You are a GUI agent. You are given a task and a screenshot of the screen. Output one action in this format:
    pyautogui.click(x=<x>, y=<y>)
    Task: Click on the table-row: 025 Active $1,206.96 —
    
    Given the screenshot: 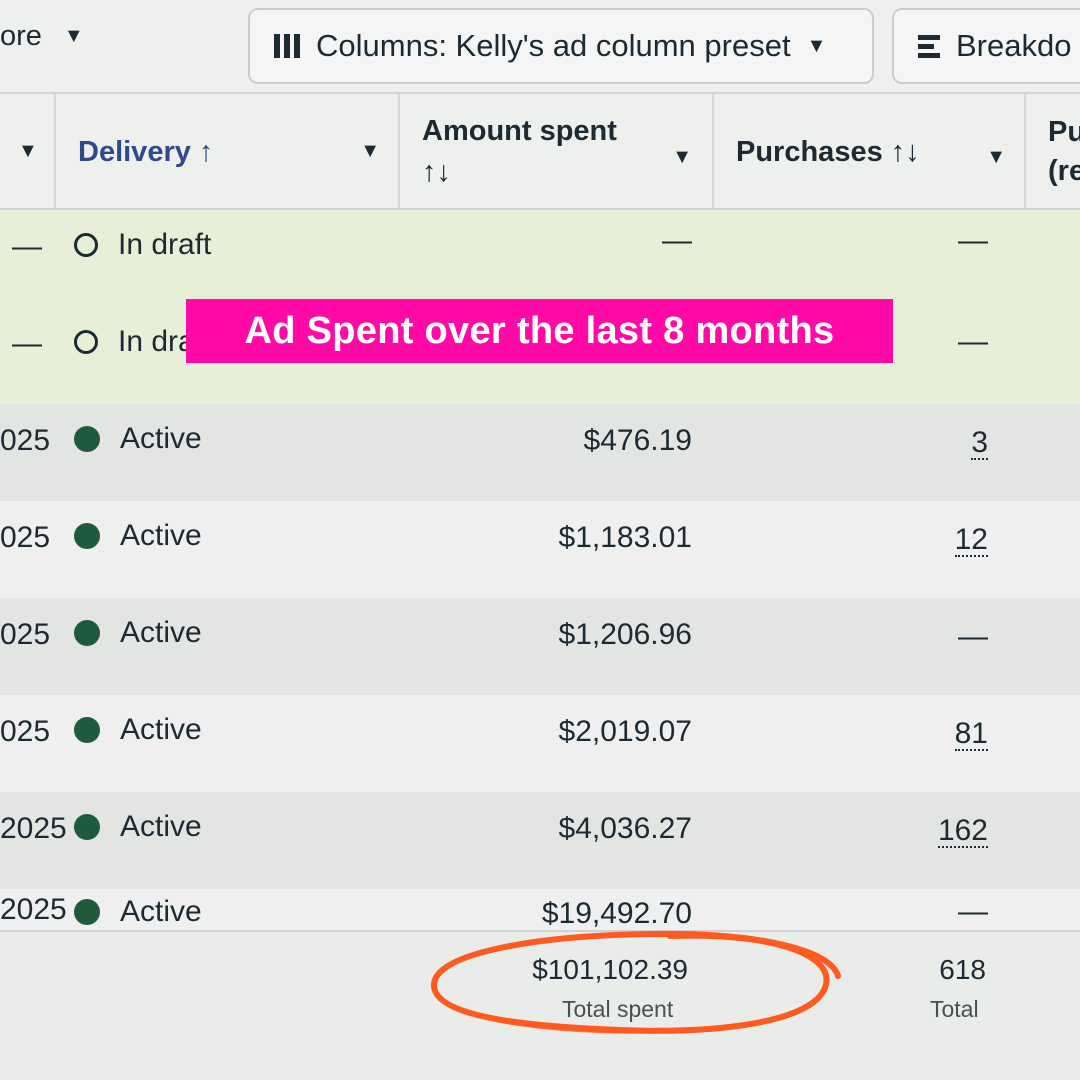 What is the action you would take?
    pyautogui.click(x=540, y=646)
    